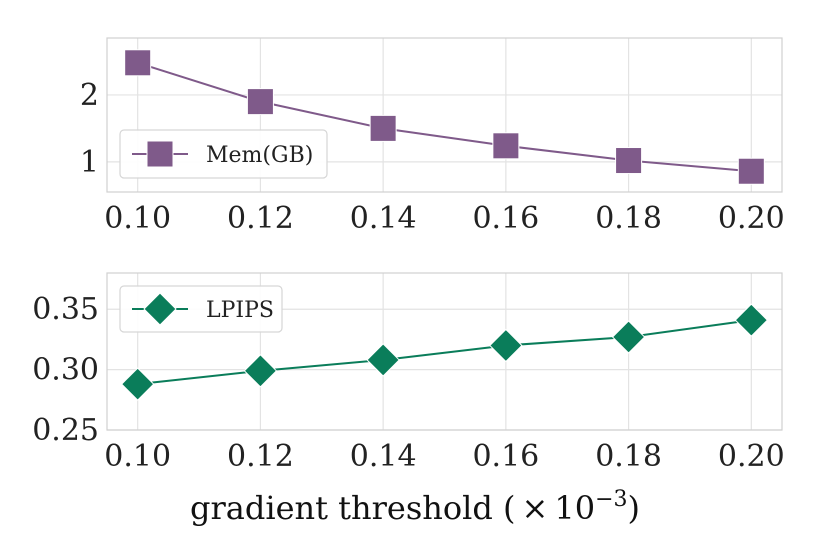 This screenshot has height=547, width=831. What do you see at coordinates (160, 309) in the screenshot?
I see `lpips-legend-marker` at bounding box center [160, 309].